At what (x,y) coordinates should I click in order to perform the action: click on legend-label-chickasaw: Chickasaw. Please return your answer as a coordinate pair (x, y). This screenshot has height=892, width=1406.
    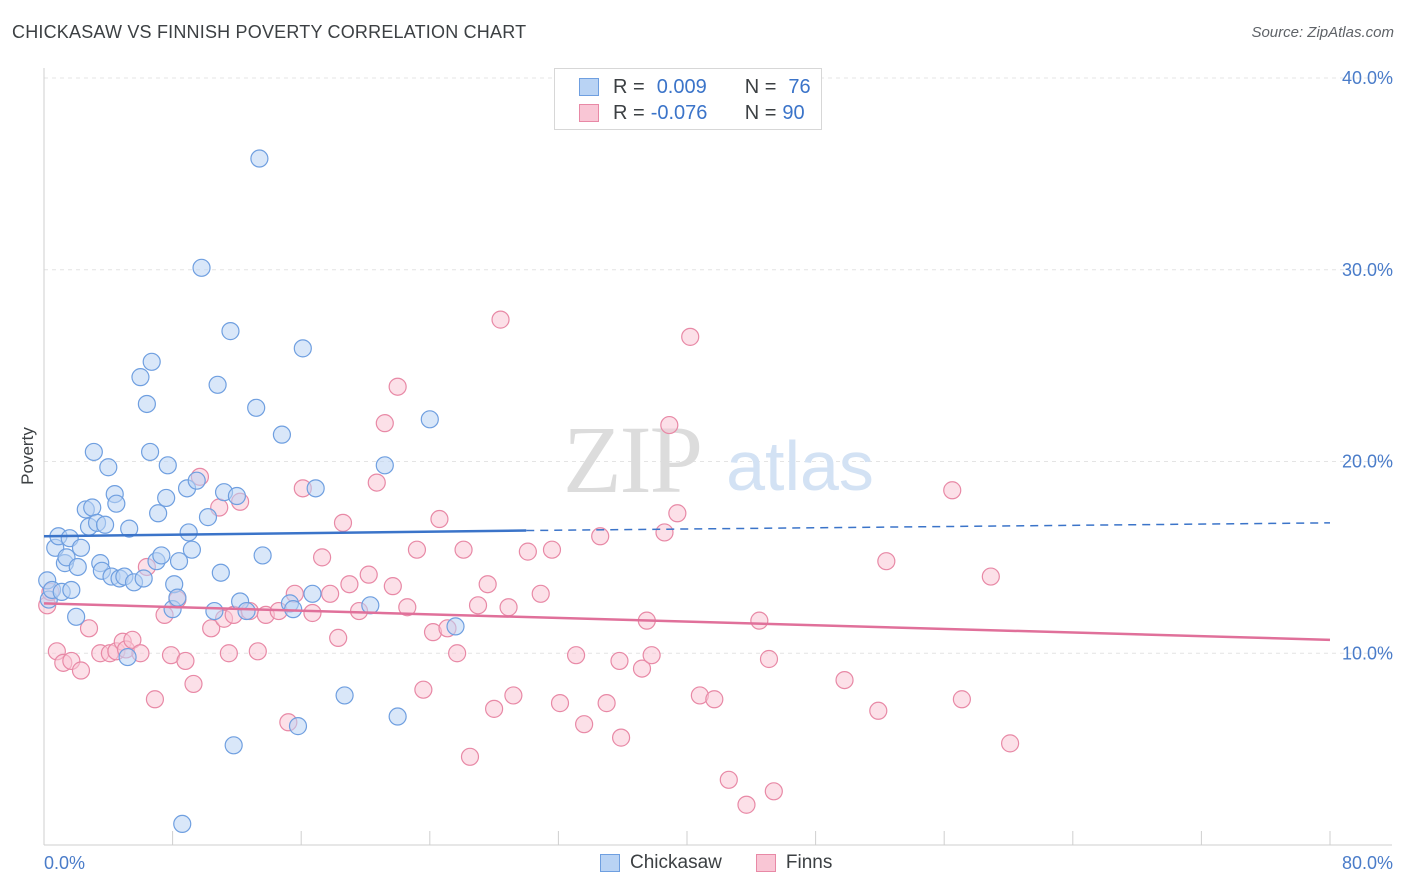
    Looking at the image, I should click on (676, 862).